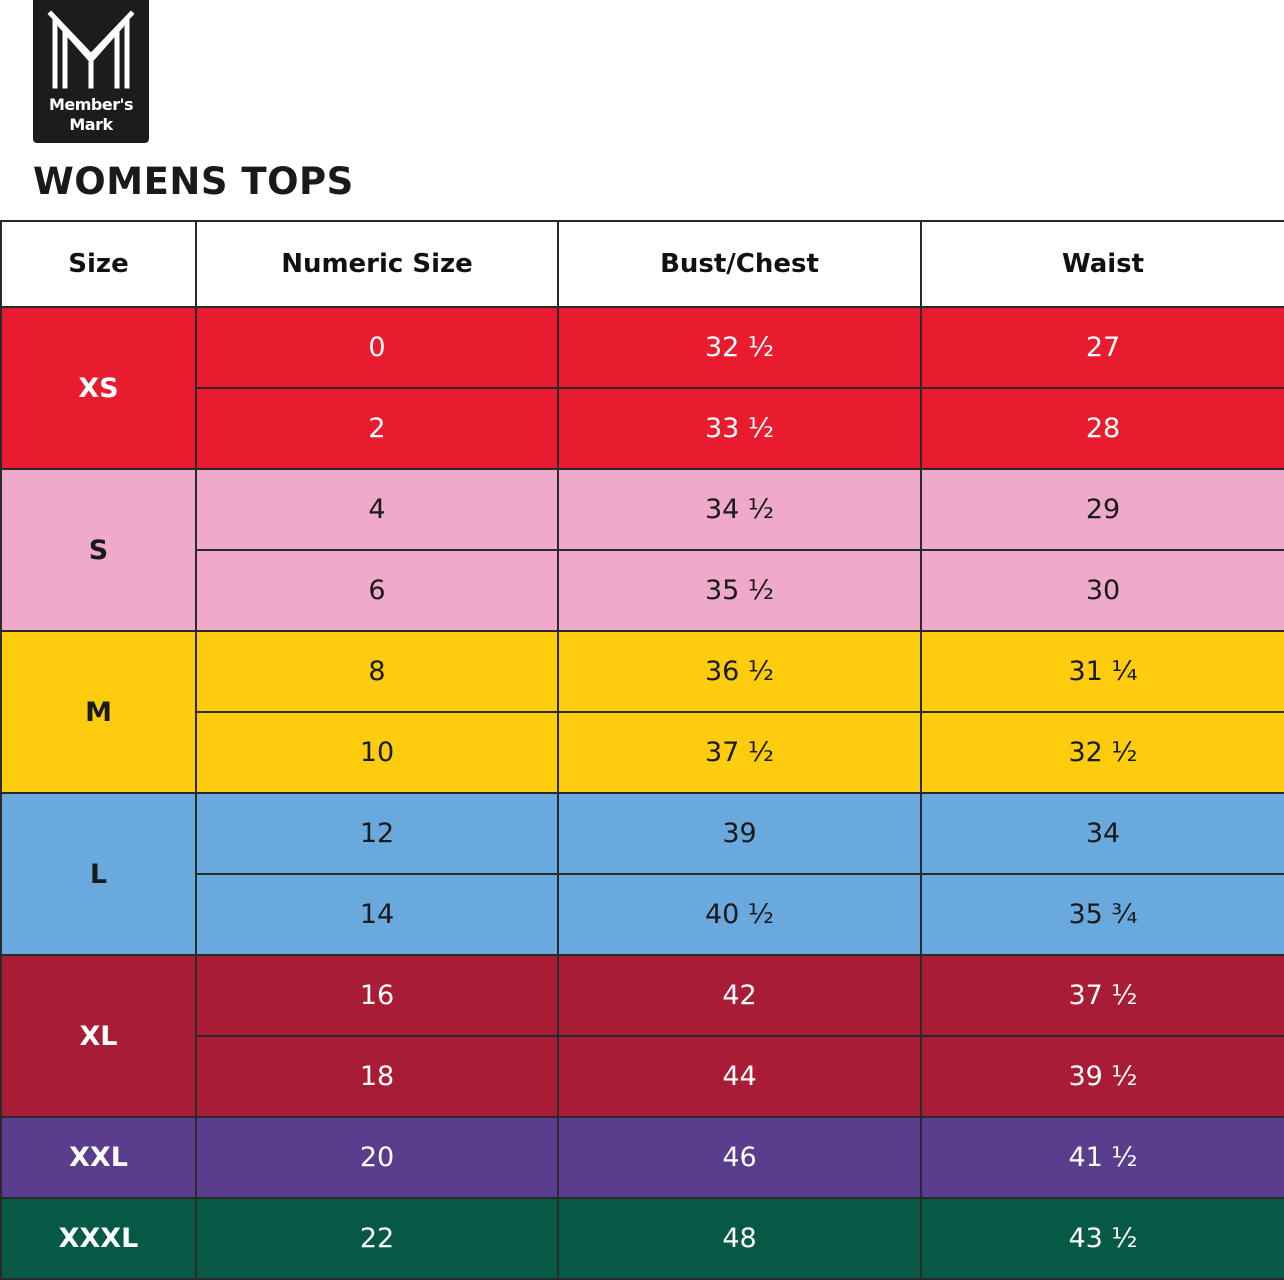  I want to click on table-row: 18 44 39 ½, so click(642, 1076).